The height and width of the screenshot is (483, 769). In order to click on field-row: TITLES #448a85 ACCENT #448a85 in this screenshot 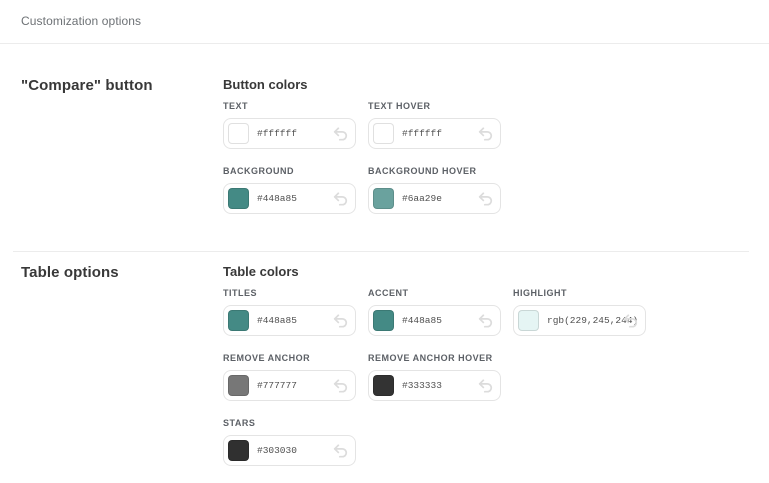, I will do `click(434, 312)`.